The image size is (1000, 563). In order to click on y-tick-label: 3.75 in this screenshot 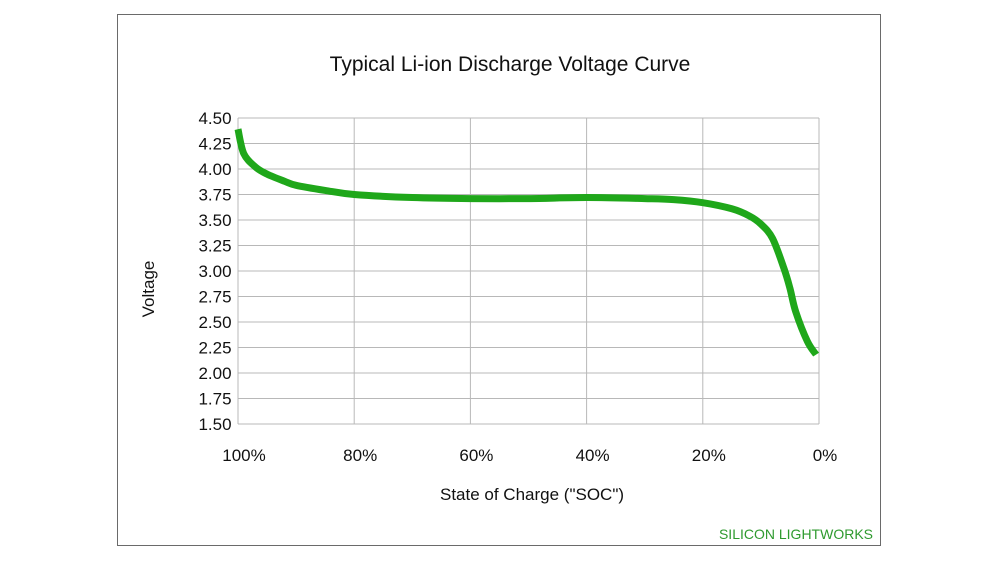, I will do `click(214, 195)`.